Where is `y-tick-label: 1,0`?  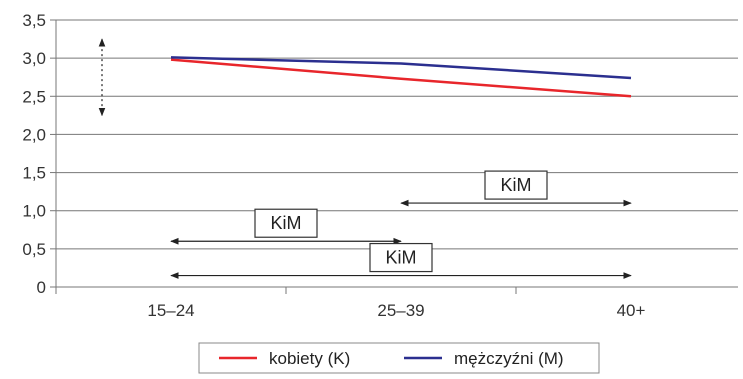 y-tick-label: 1,0 is located at coordinates (34, 211).